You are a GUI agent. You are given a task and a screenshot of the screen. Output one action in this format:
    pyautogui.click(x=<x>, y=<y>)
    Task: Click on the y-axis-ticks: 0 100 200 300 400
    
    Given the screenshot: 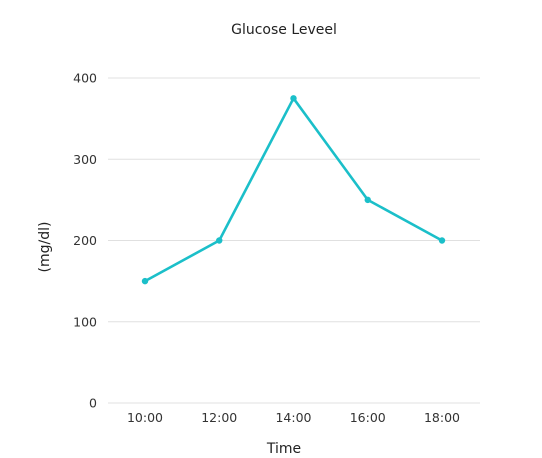 What is the action you would take?
    pyautogui.click(x=85, y=241)
    